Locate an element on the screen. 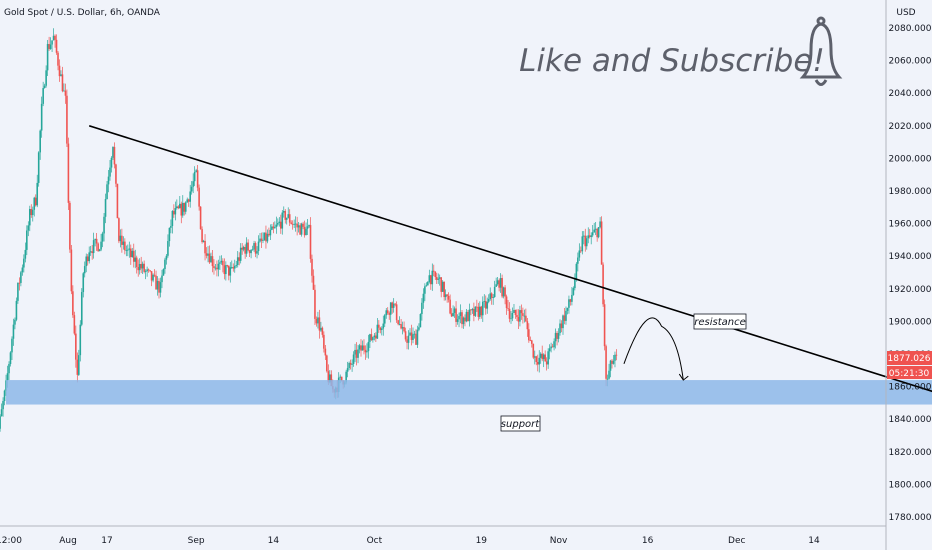 The image size is (932, 550). price-tick-label: 1940.000 is located at coordinates (910, 257).